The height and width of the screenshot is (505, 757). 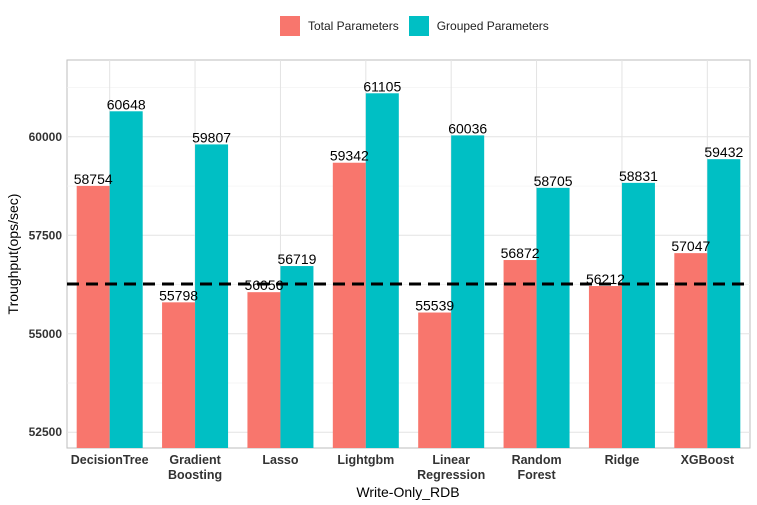 I want to click on legend-swatch-total, so click(x=290, y=26).